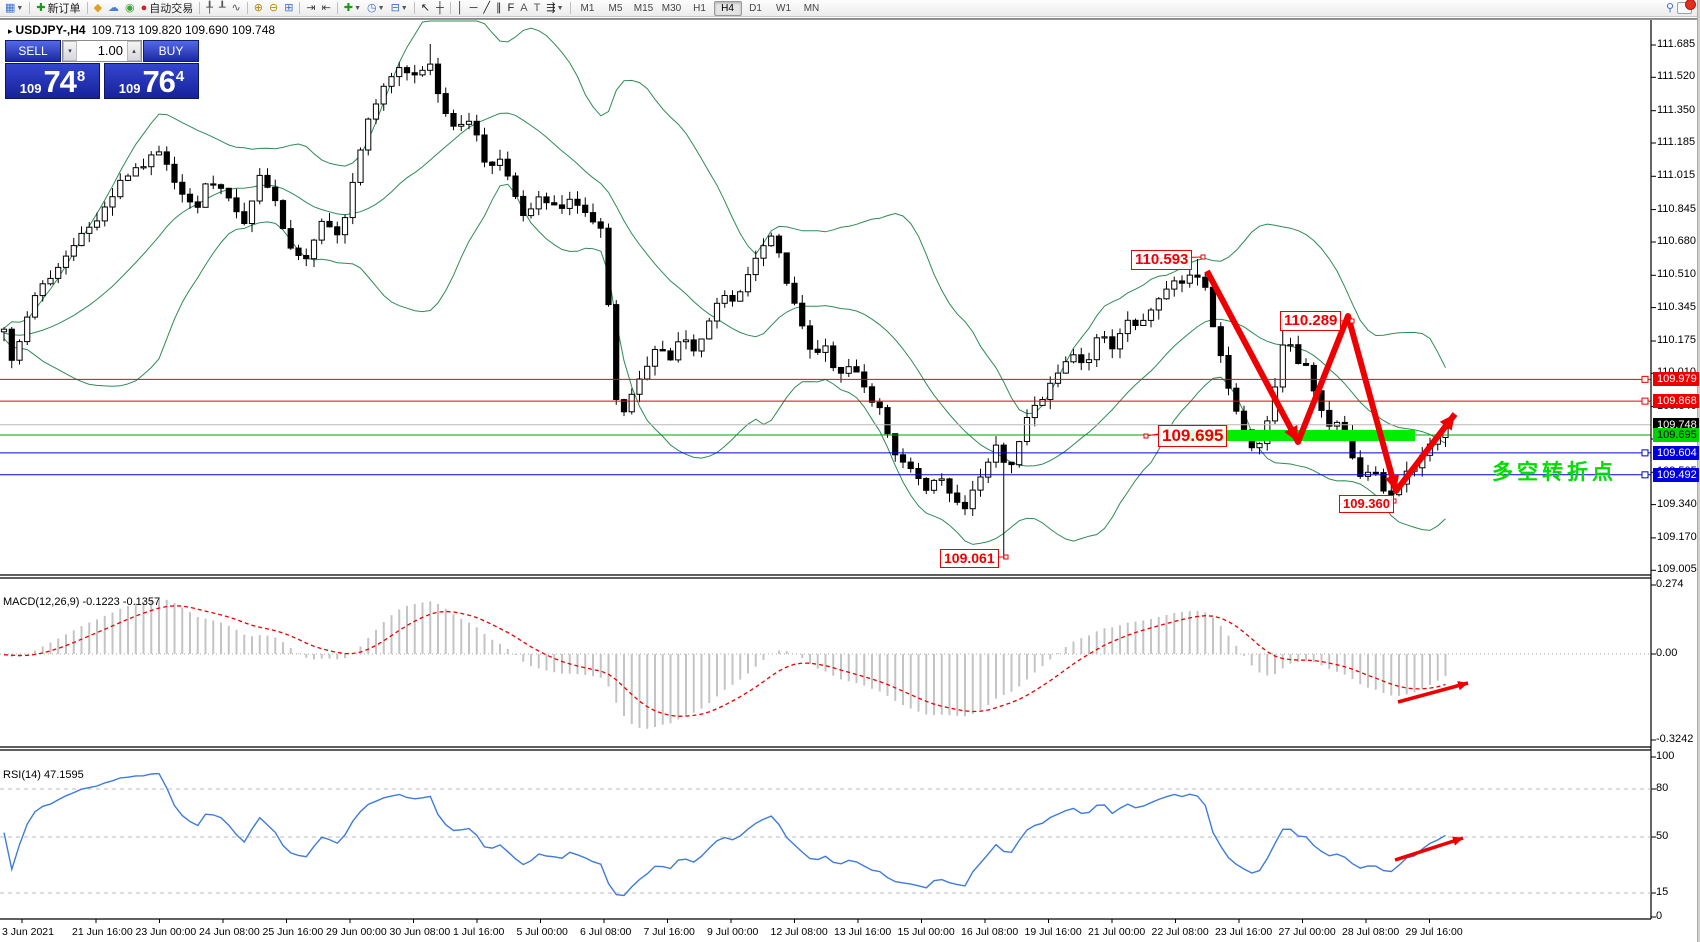  I want to click on volume-input: 1.00, so click(110, 50).